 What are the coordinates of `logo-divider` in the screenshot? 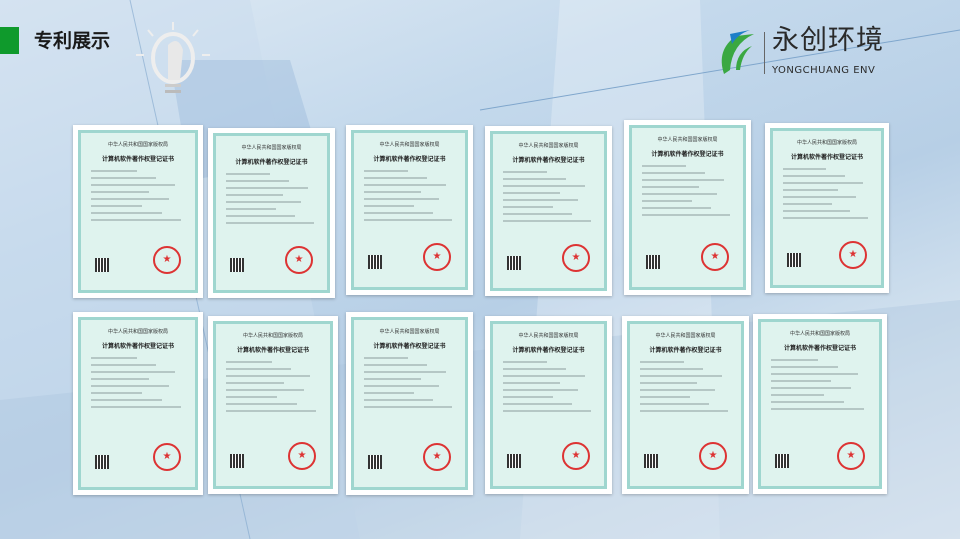 It's located at (764, 53).